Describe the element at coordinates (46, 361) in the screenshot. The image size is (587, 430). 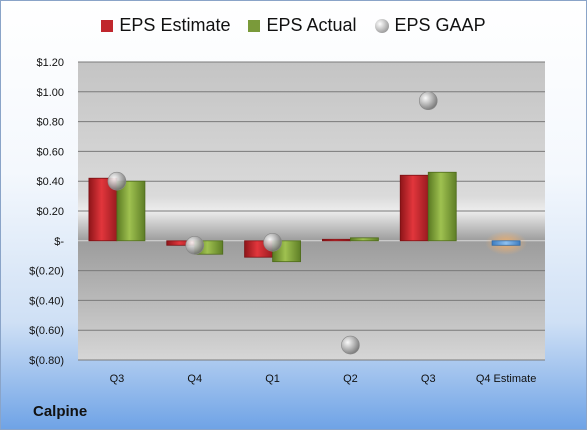
I see `y-tick-label: $(0.80)` at that location.